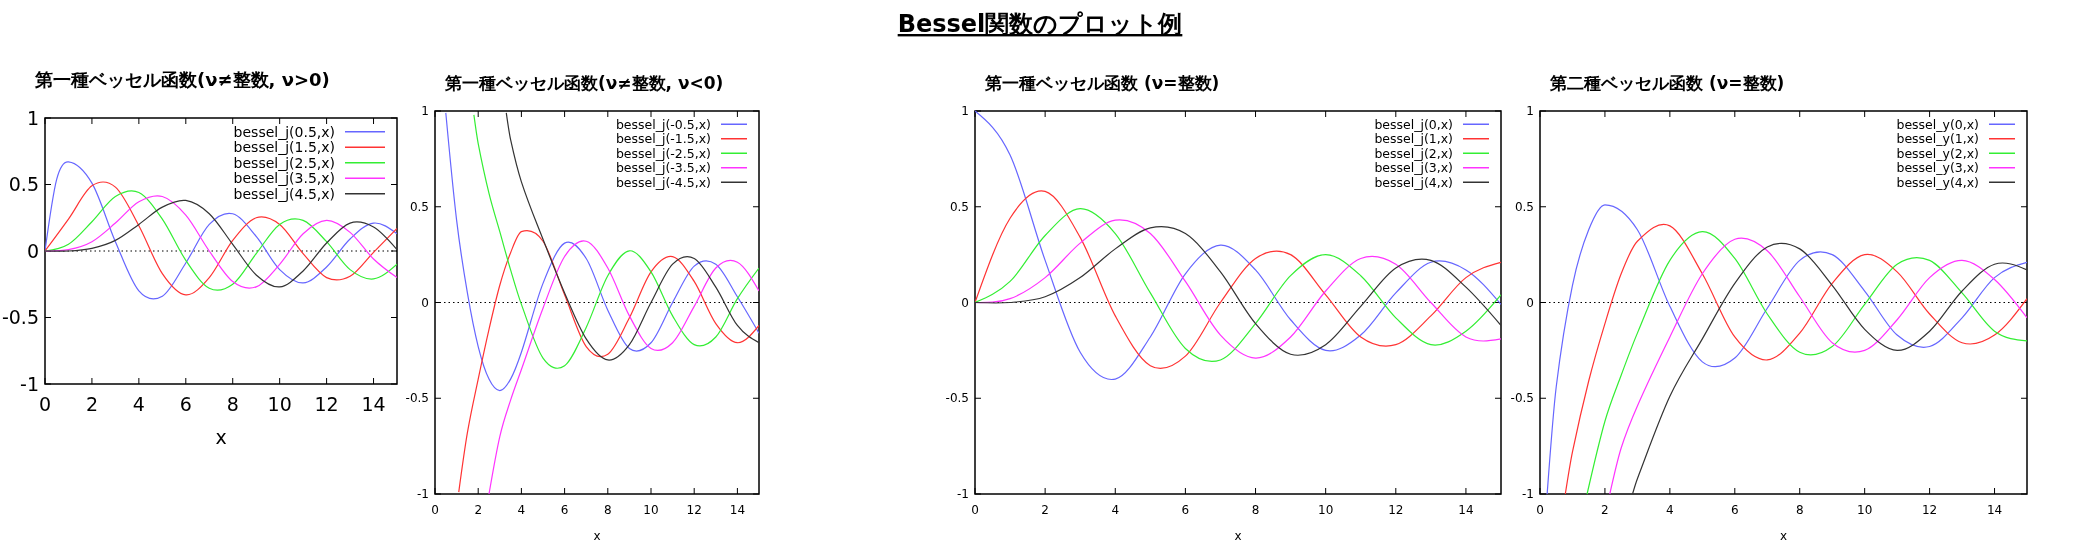  I want to click on legend-label: bessel_j(-1.5,x), so click(663, 139).